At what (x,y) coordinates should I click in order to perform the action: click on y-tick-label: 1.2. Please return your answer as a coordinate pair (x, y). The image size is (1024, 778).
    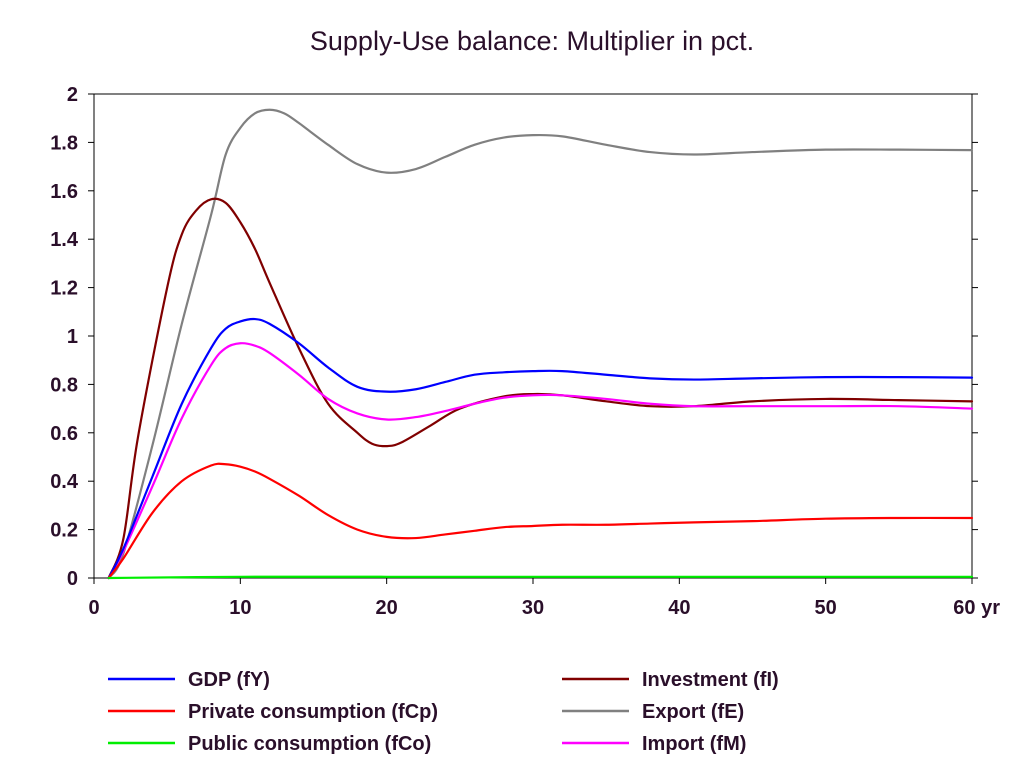
    Looking at the image, I should click on (64, 289).